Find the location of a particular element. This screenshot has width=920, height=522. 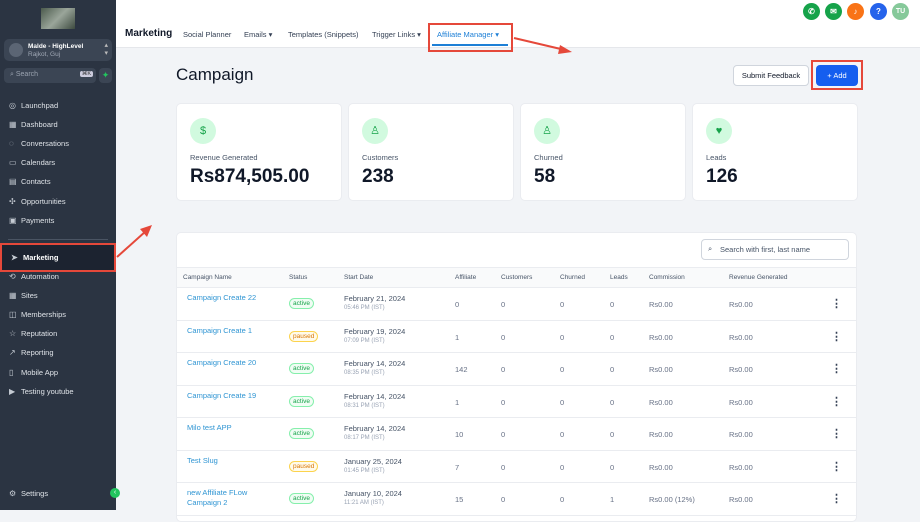

contacts-icon: ▤ is located at coordinates (13, 182).